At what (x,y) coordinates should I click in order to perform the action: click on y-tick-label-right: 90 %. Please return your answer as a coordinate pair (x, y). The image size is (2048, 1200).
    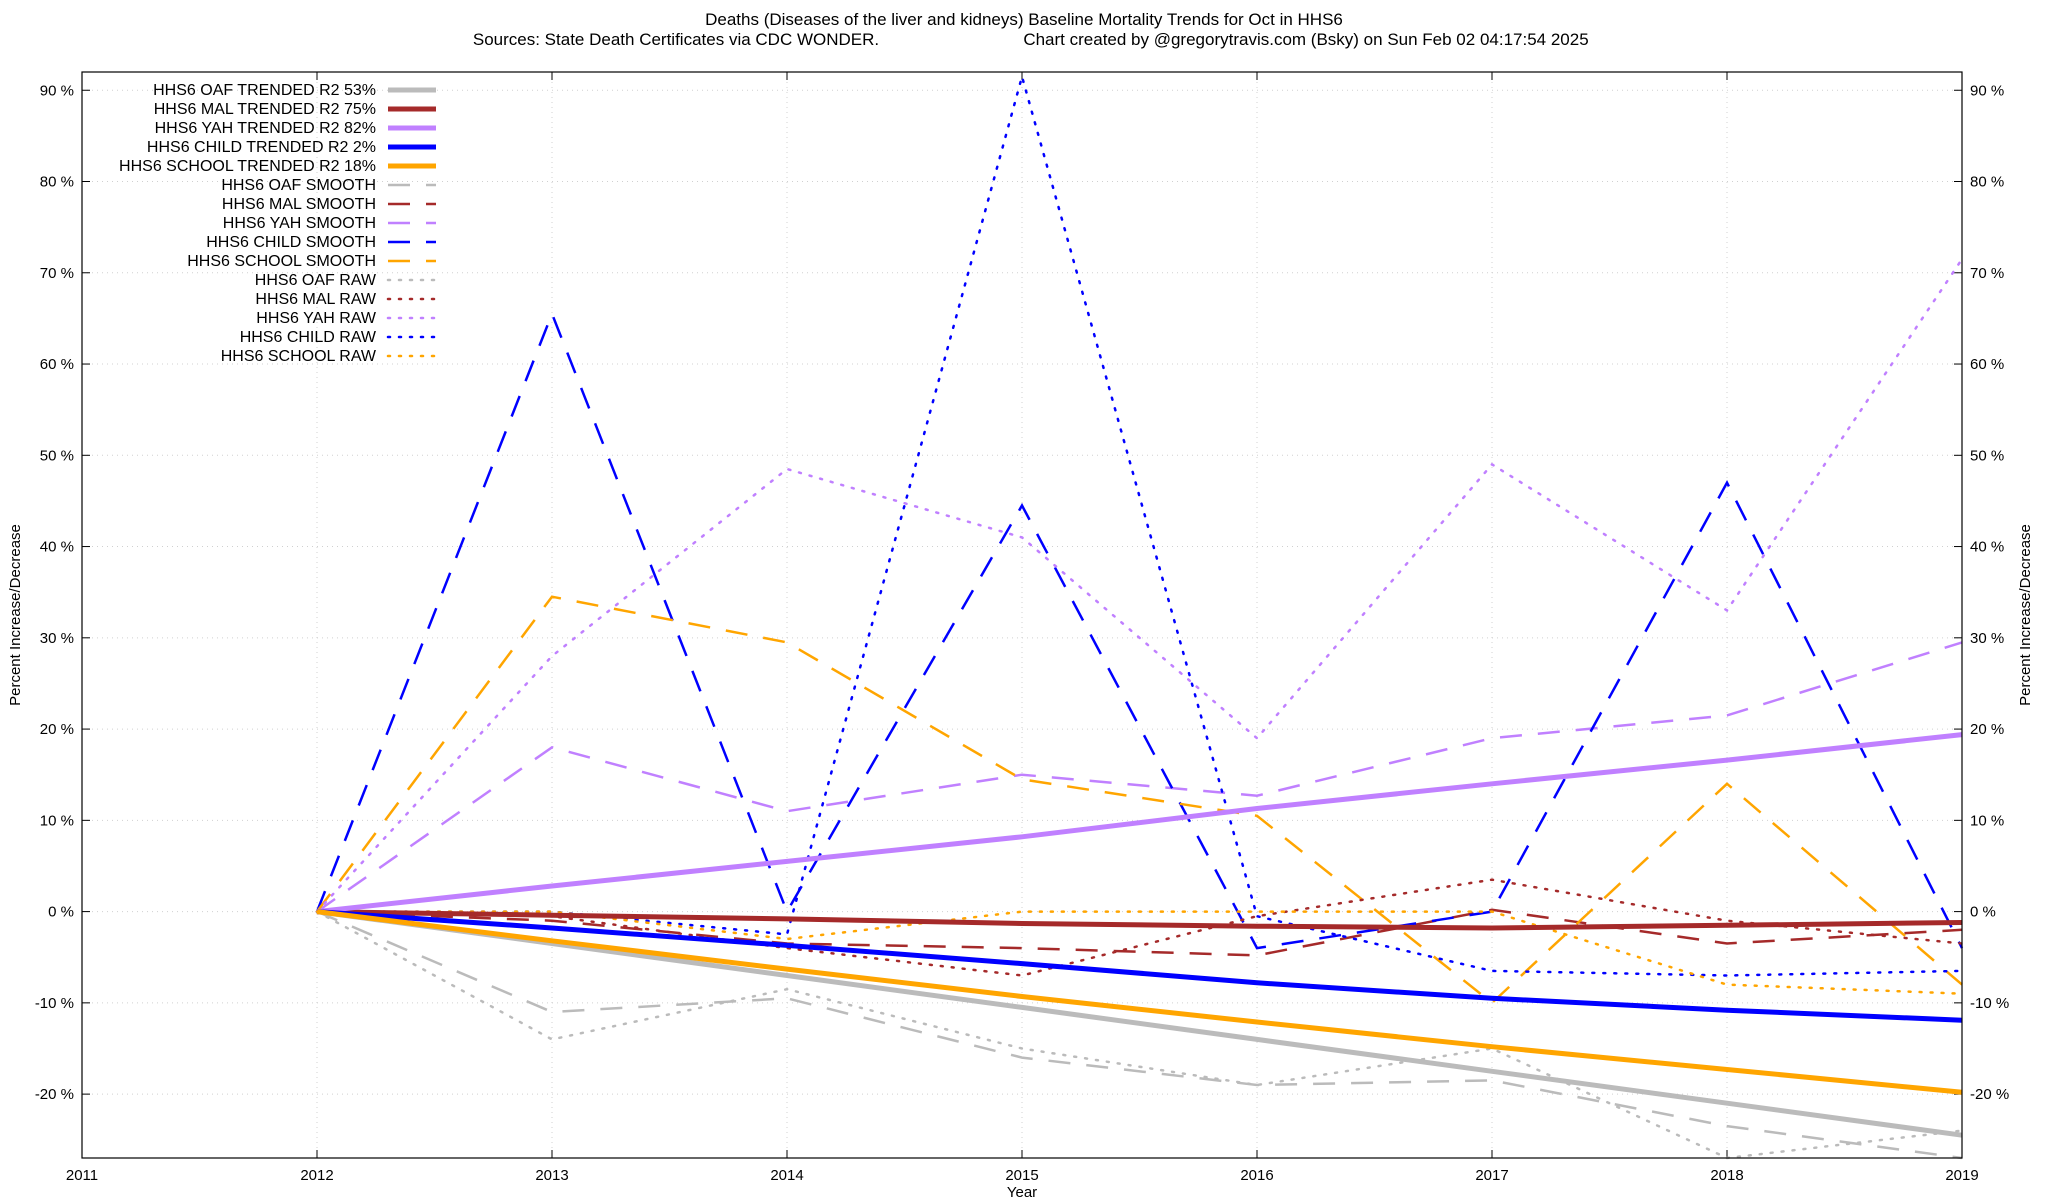
    Looking at the image, I should click on (1987, 90).